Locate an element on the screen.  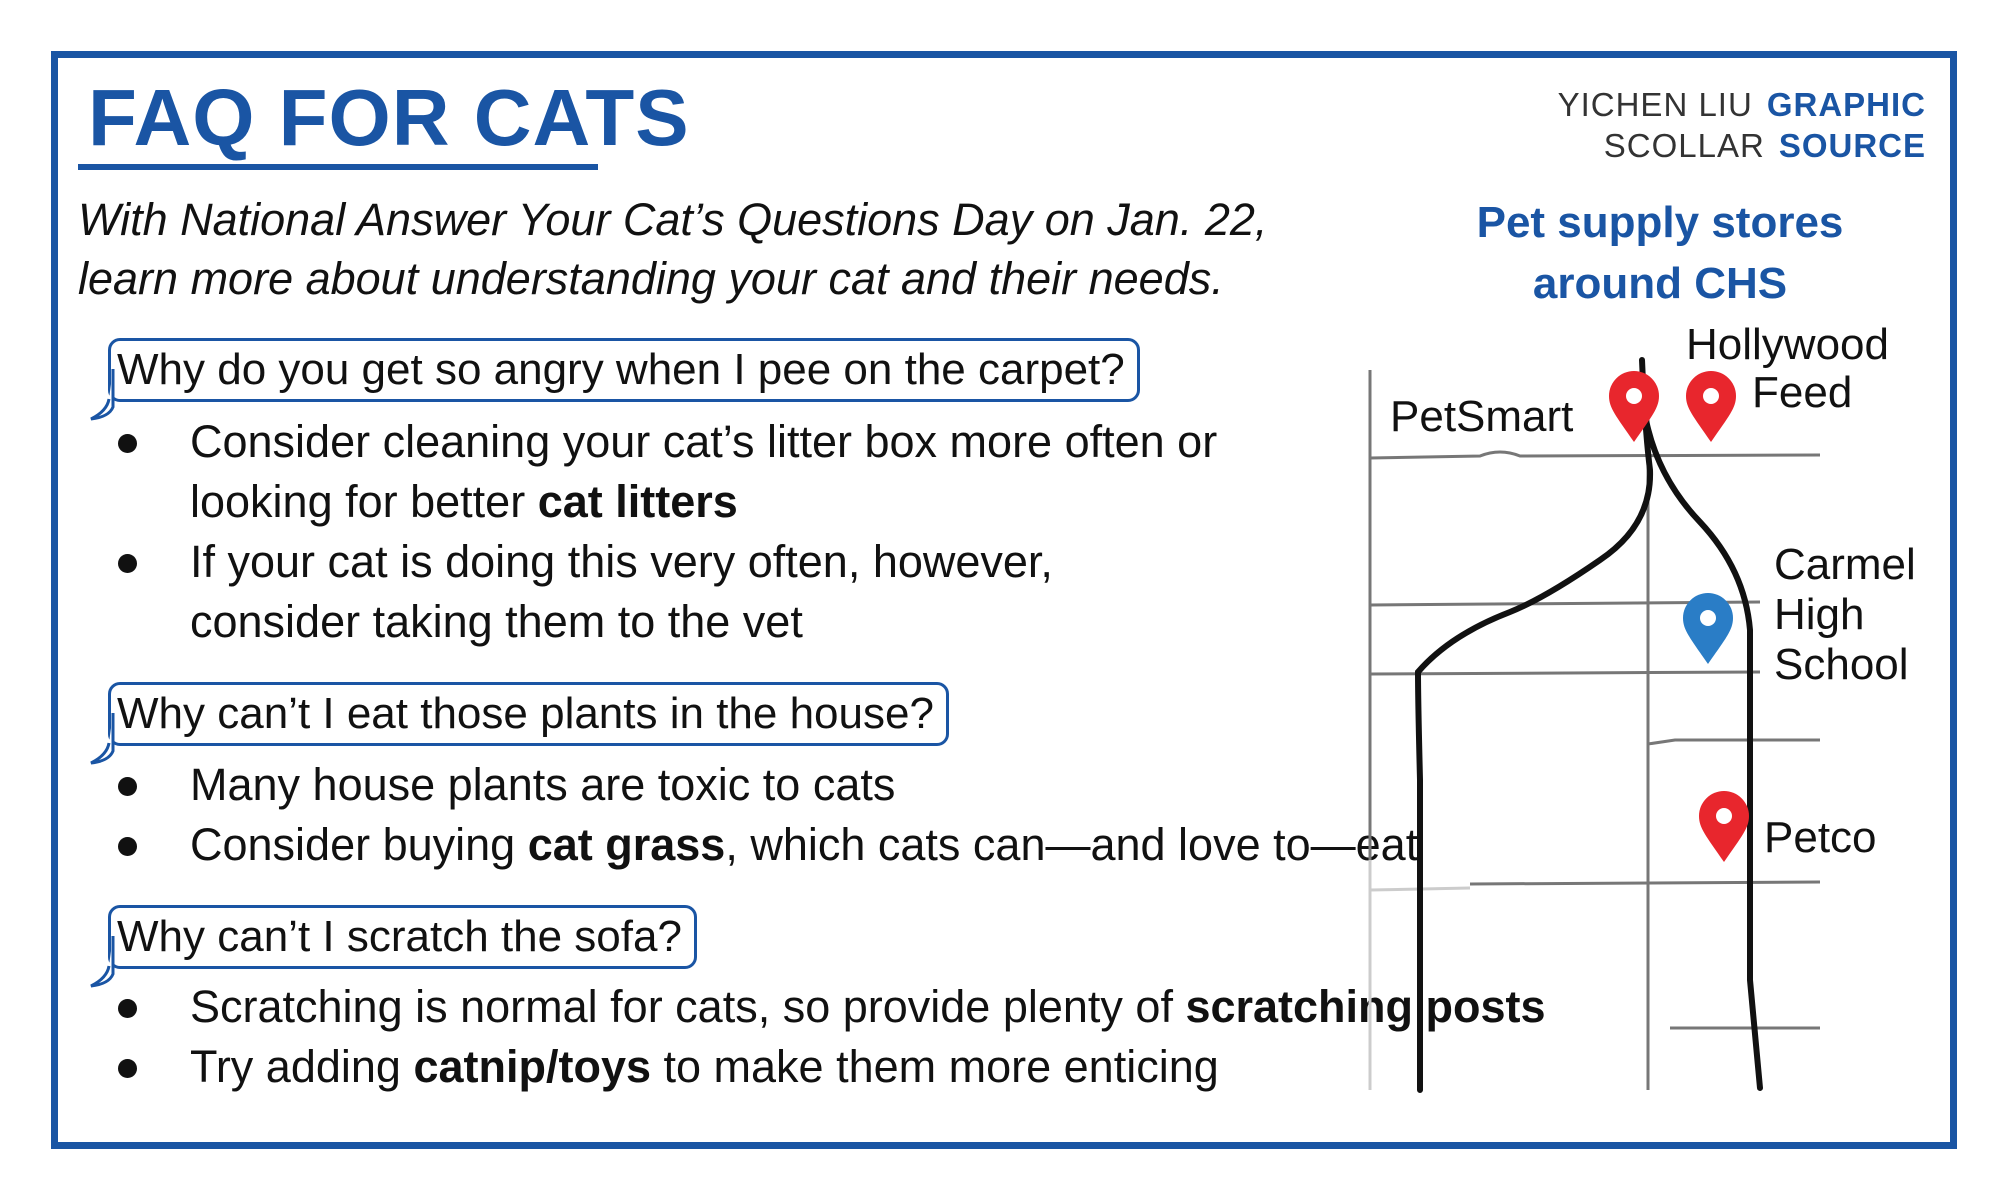
street-h4 is located at coordinates (1733, 742).